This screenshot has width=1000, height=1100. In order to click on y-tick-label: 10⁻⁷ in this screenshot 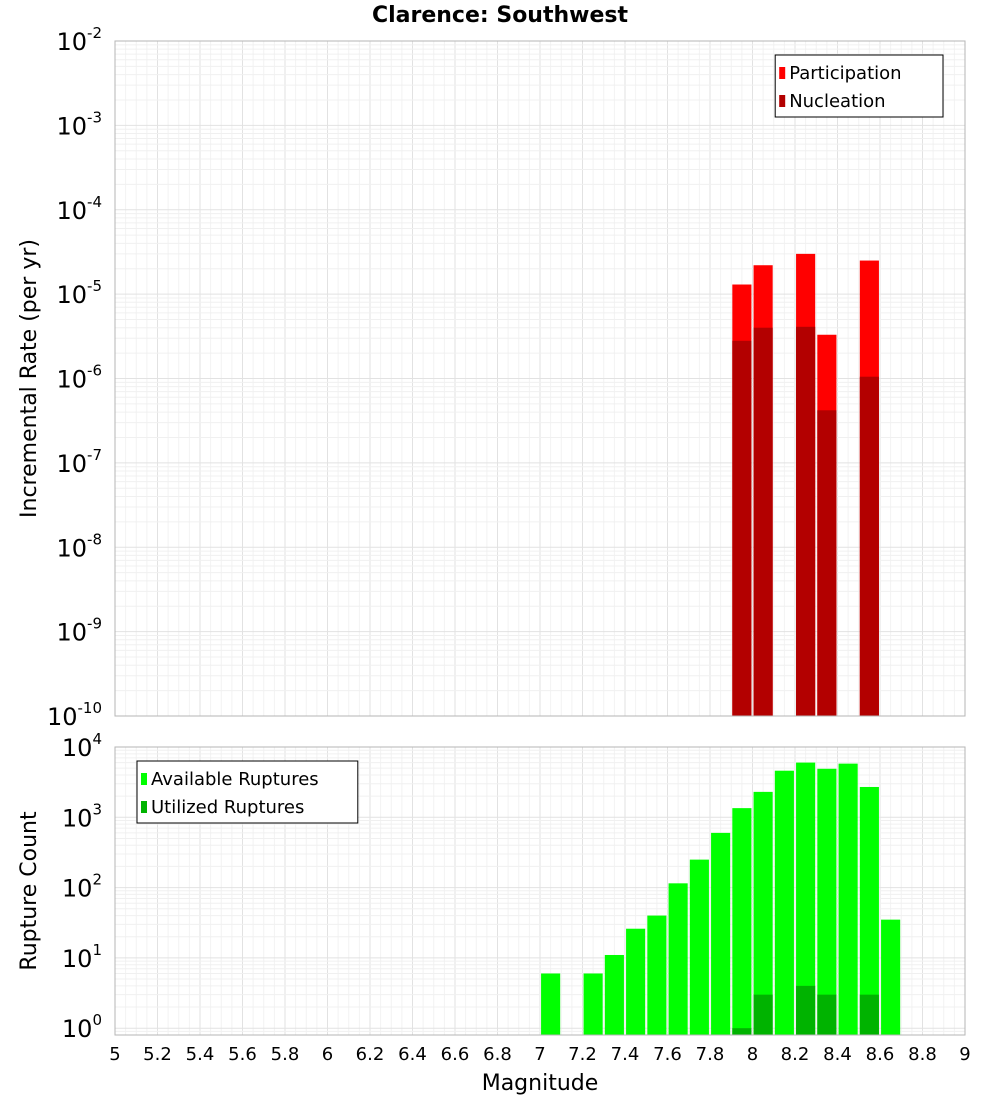, I will do `click(79, 462)`.